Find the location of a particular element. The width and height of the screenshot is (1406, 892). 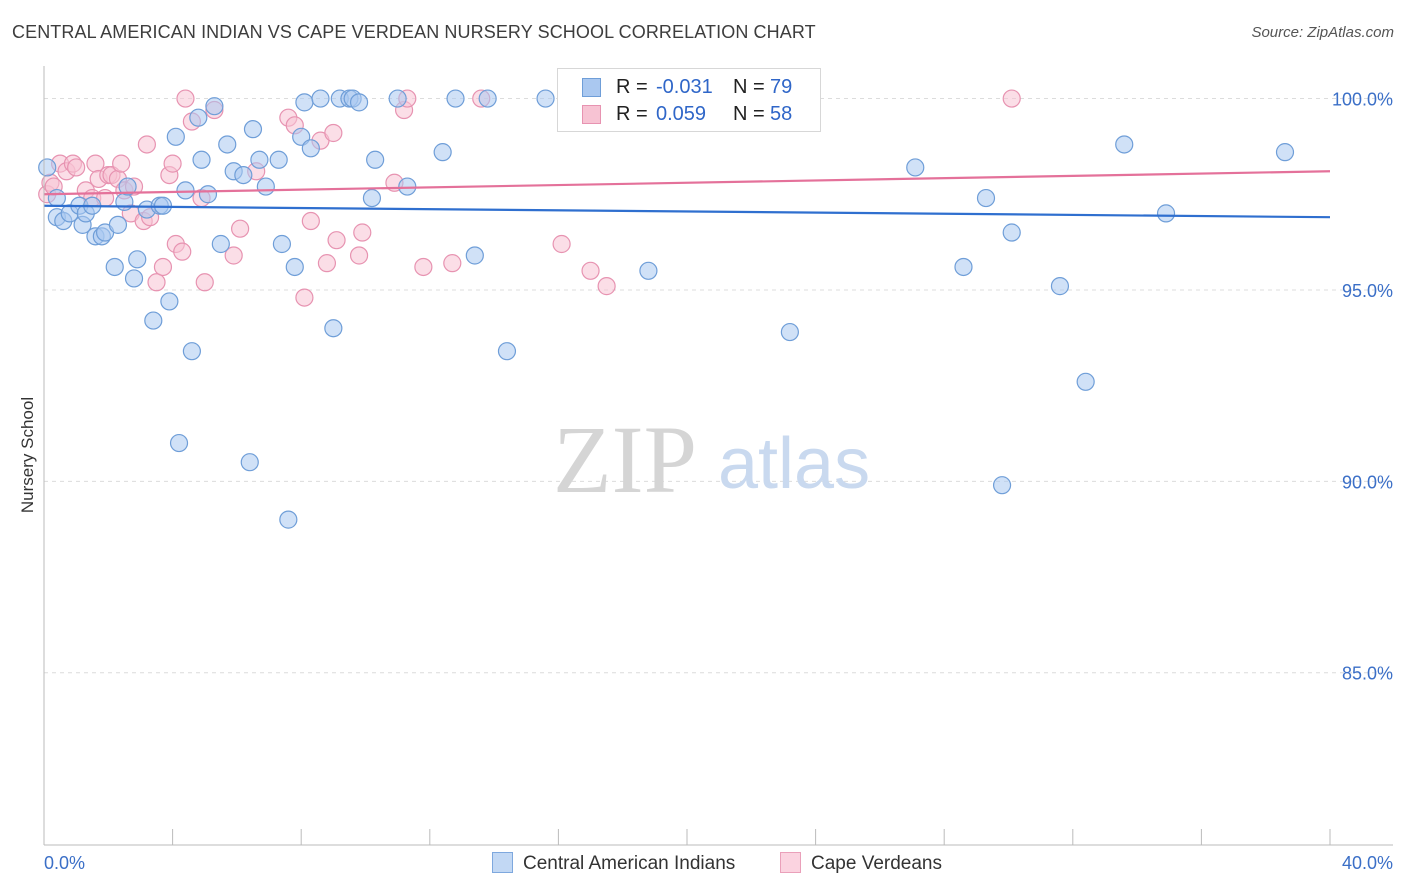

watermark-atlas: atlas is located at coordinates (794, 464).